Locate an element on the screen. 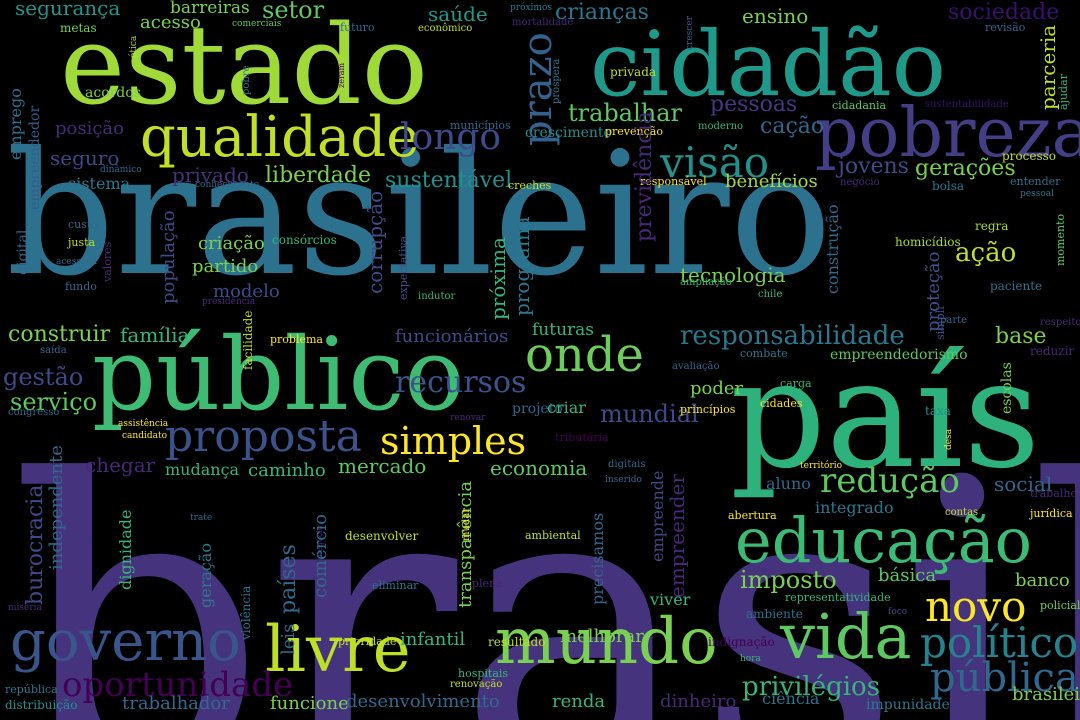 The image size is (1080, 720). word: independente is located at coordinates (56, 507).